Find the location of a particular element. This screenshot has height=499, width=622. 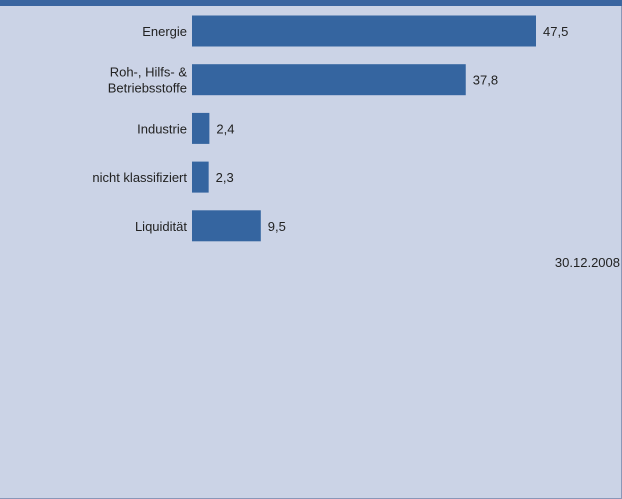

category-label-line: Betriebsstoffe is located at coordinates (147, 88).